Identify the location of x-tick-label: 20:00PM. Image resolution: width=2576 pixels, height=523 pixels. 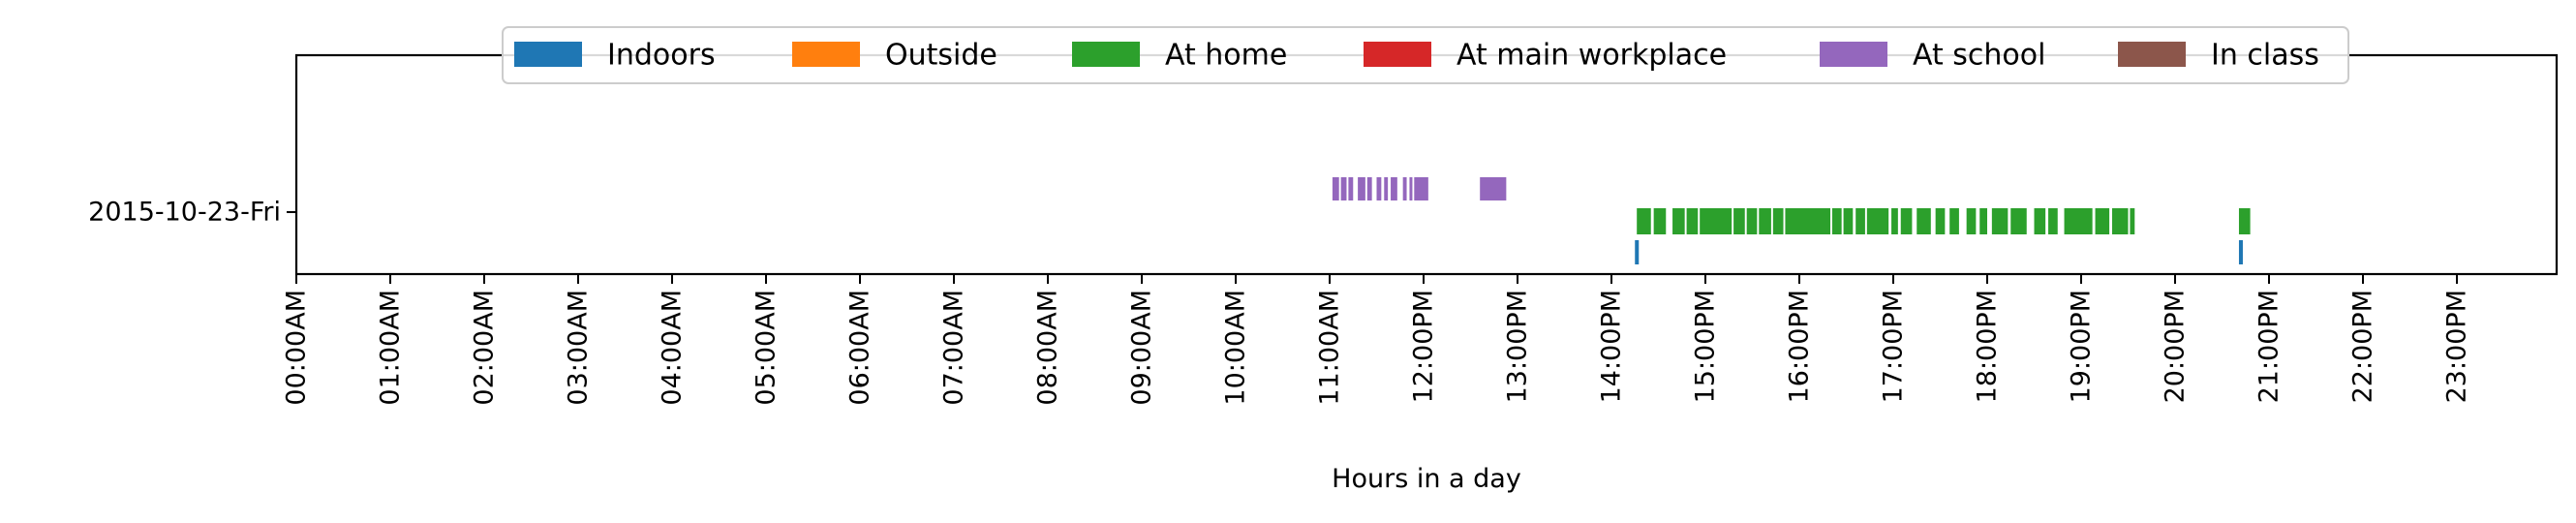
(2176, 346).